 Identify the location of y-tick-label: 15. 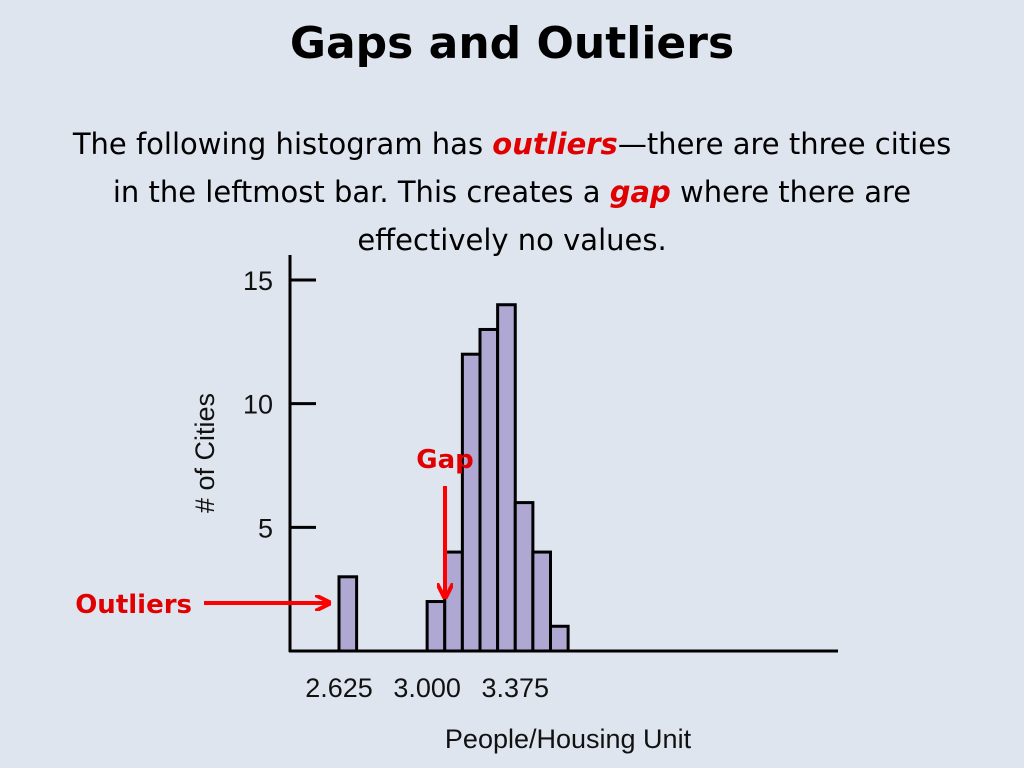
(258, 281).